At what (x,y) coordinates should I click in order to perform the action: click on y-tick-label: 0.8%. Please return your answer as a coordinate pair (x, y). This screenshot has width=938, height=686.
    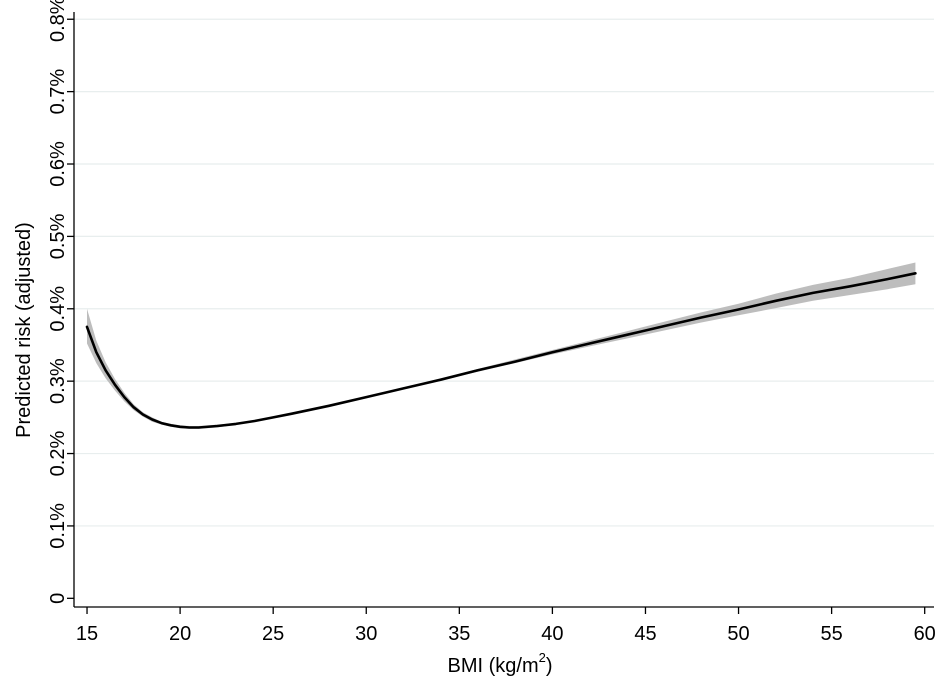
    Looking at the image, I should click on (58, 21).